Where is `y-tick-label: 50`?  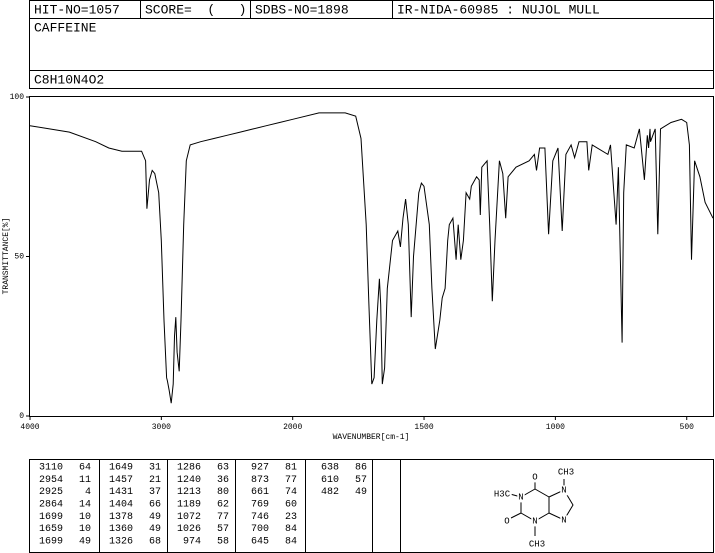
y-tick-label: 50 is located at coordinates (19, 257).